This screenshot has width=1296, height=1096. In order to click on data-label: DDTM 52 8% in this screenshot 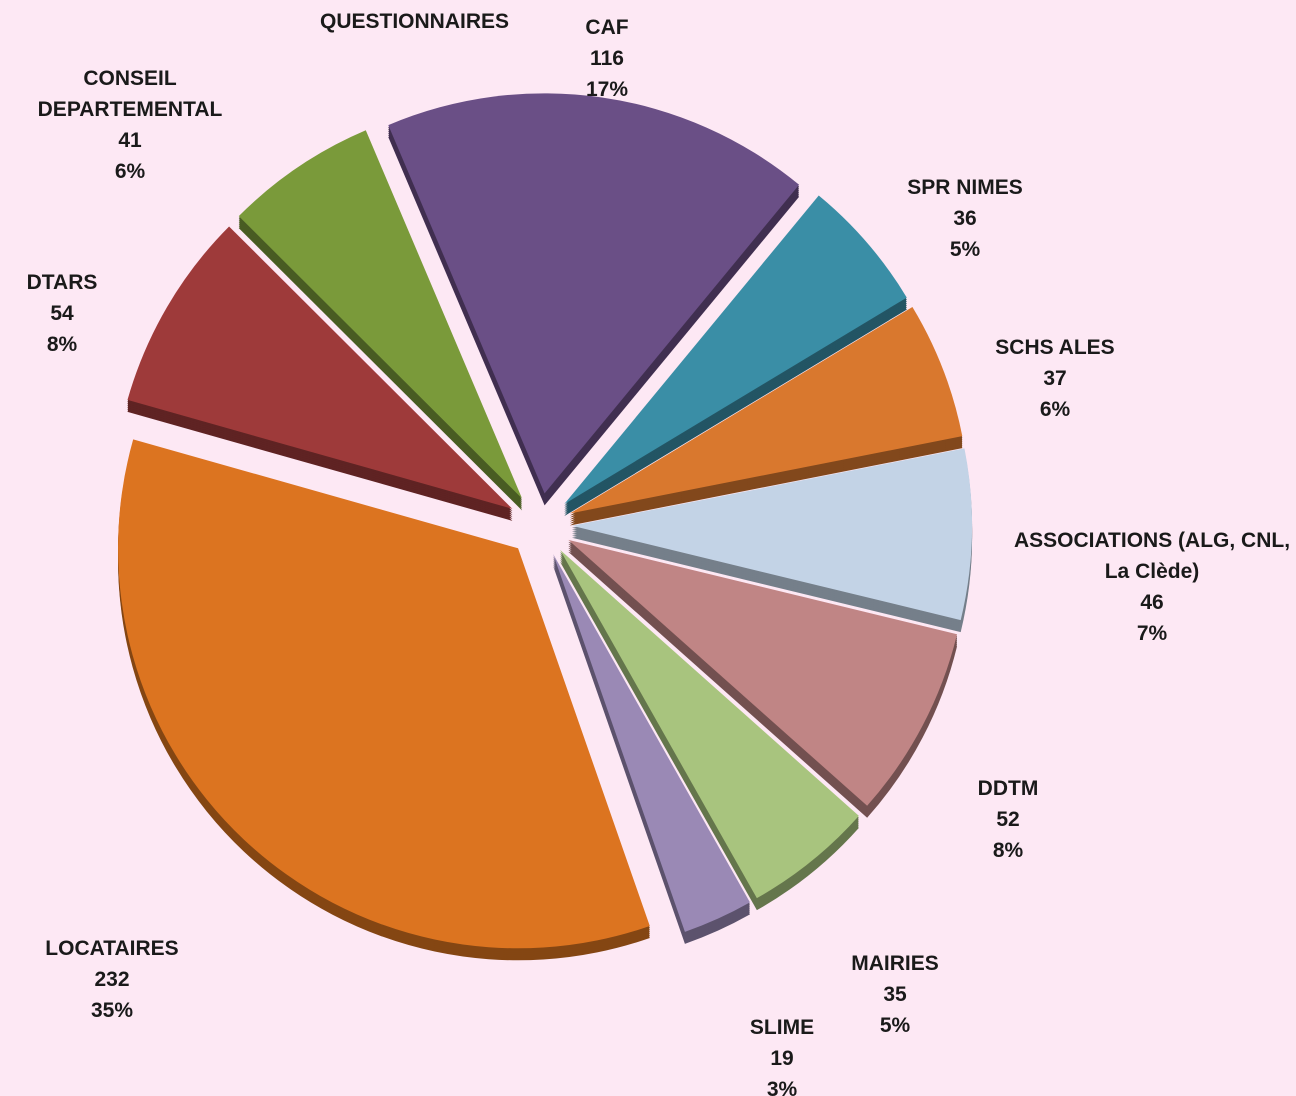, I will do `click(1008, 819)`.